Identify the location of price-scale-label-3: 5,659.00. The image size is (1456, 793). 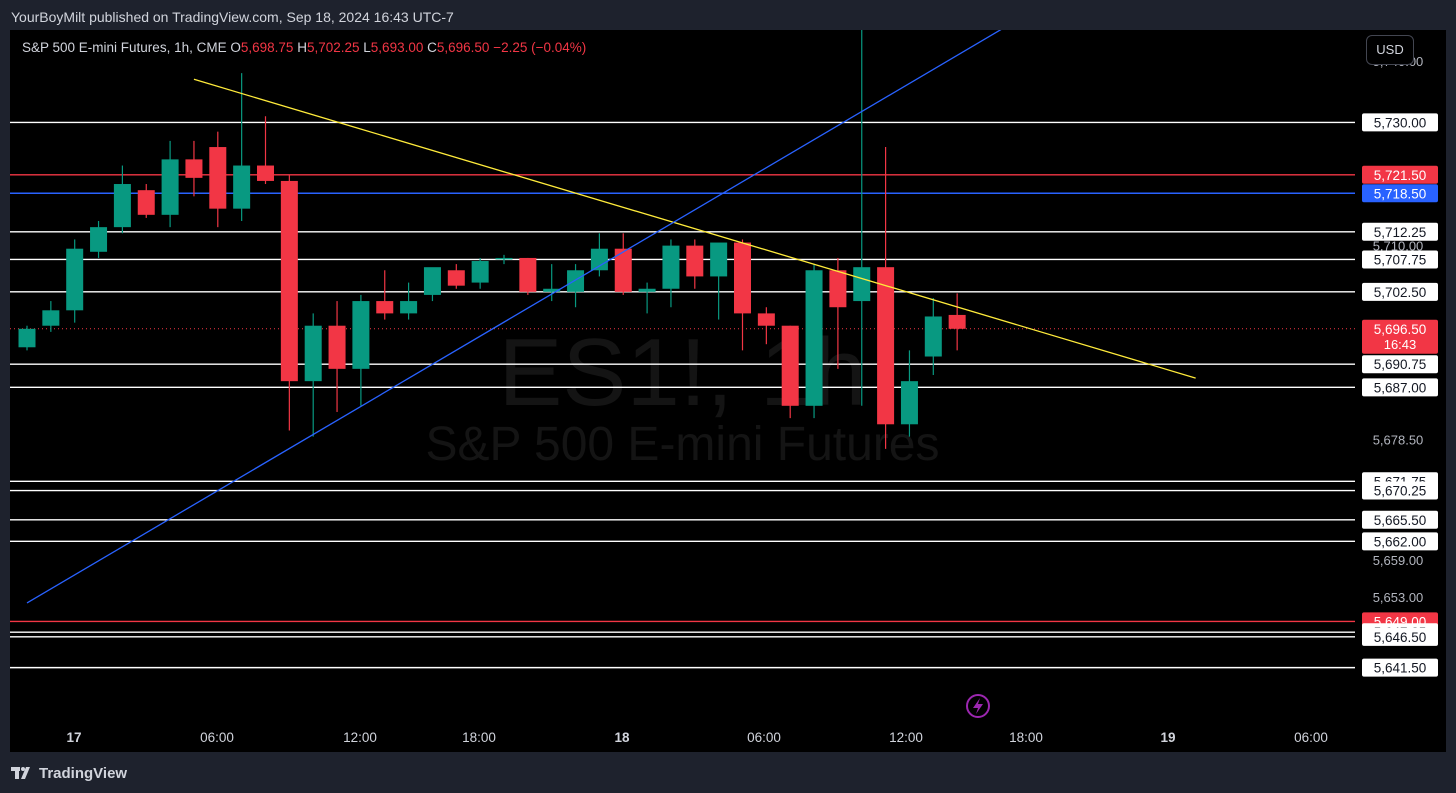
(1398, 560).